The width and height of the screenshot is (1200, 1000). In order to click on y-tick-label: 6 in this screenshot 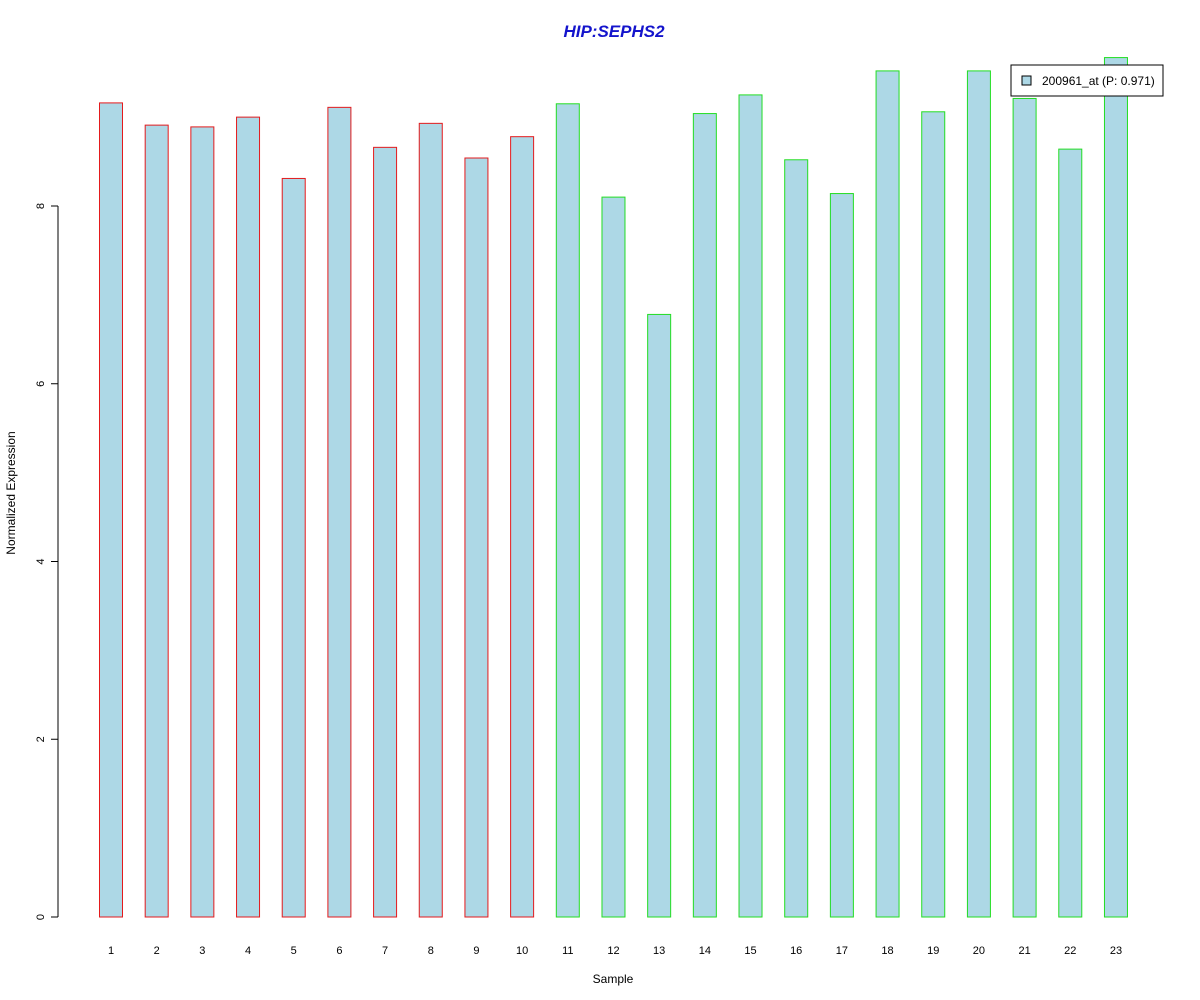, I will do `click(41, 384)`.